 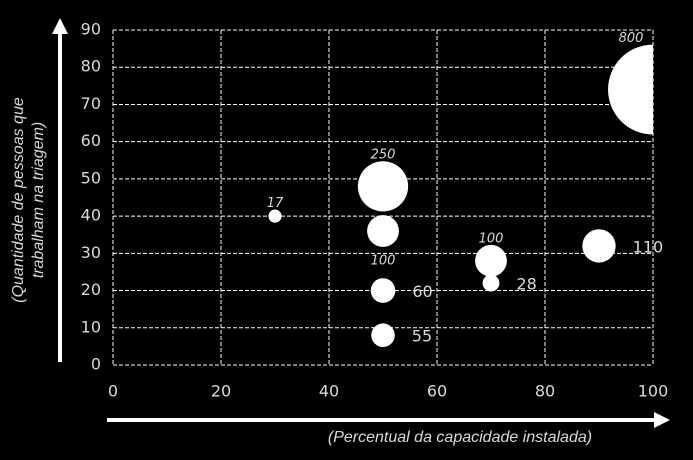 What do you see at coordinates (38, 200) in the screenshot?
I see `y-axis-label-line: trabalham na triagem)` at bounding box center [38, 200].